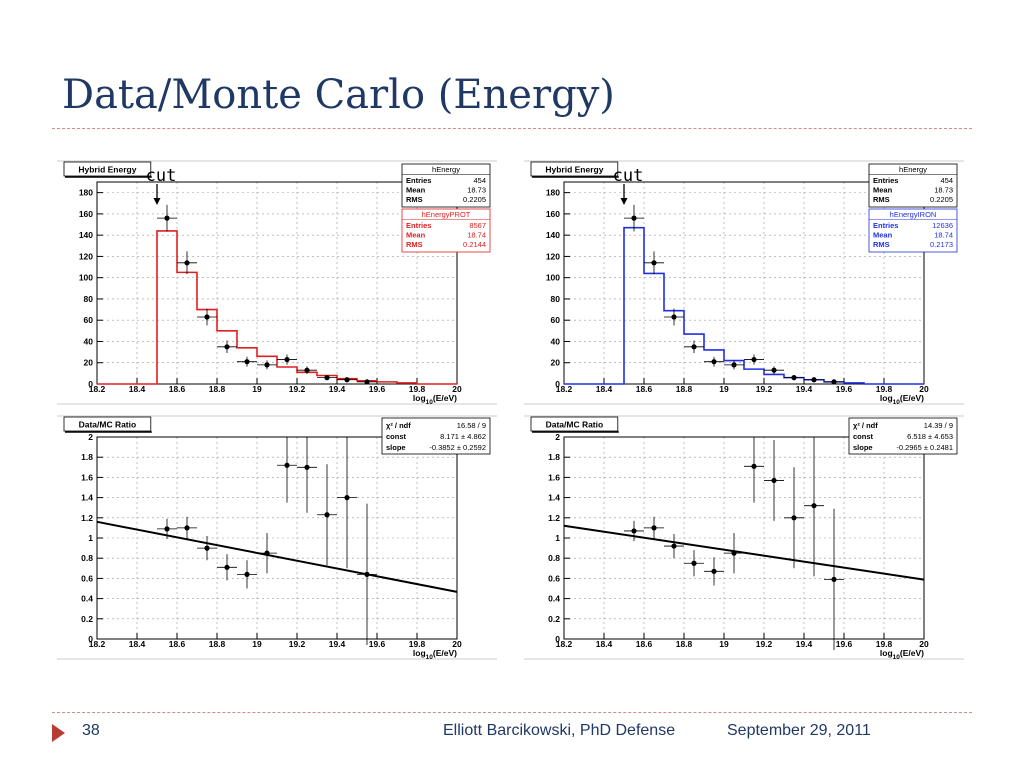 The width and height of the screenshot is (1024, 768). Describe the element at coordinates (628, 176) in the screenshot. I see `cut-label: cut` at that location.